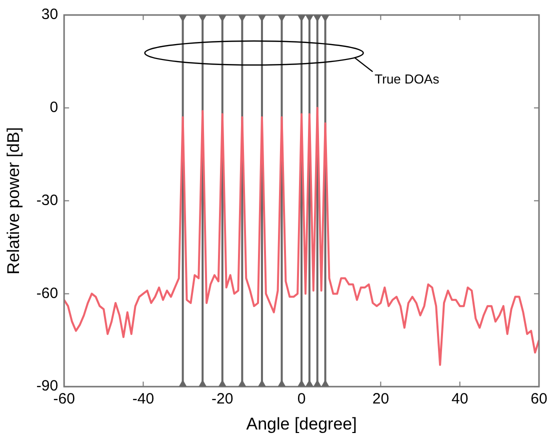  I want to click on x-tick-label: 60, so click(539, 399).